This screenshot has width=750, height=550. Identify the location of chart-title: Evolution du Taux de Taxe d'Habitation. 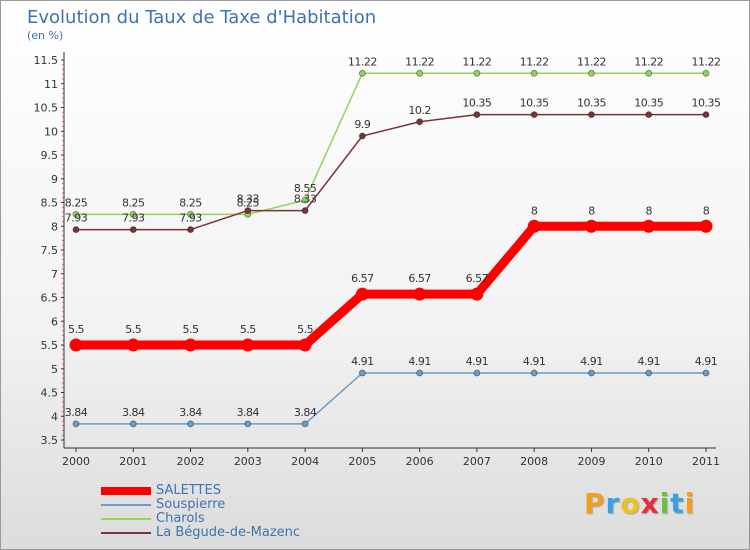
(202, 17).